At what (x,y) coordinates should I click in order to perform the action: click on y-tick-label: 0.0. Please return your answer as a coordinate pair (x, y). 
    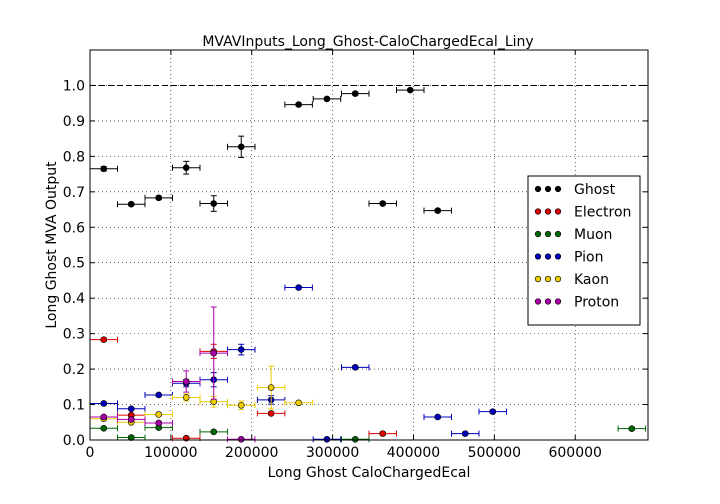
    Looking at the image, I should click on (74, 441).